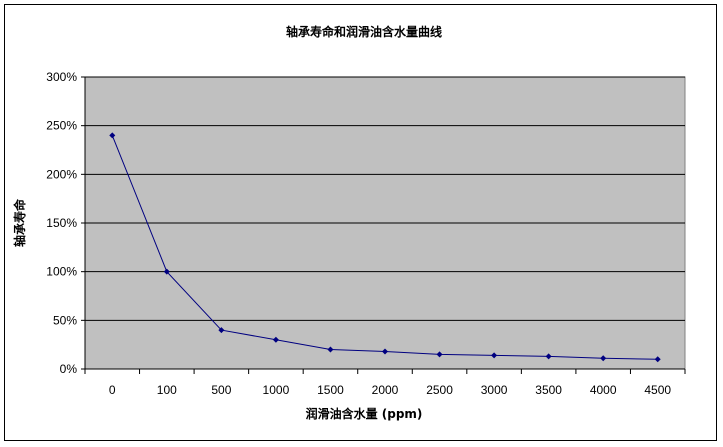 This screenshot has height=447, width=723. Describe the element at coordinates (603, 390) in the screenshot. I see `x-tick-label: 4000` at that location.